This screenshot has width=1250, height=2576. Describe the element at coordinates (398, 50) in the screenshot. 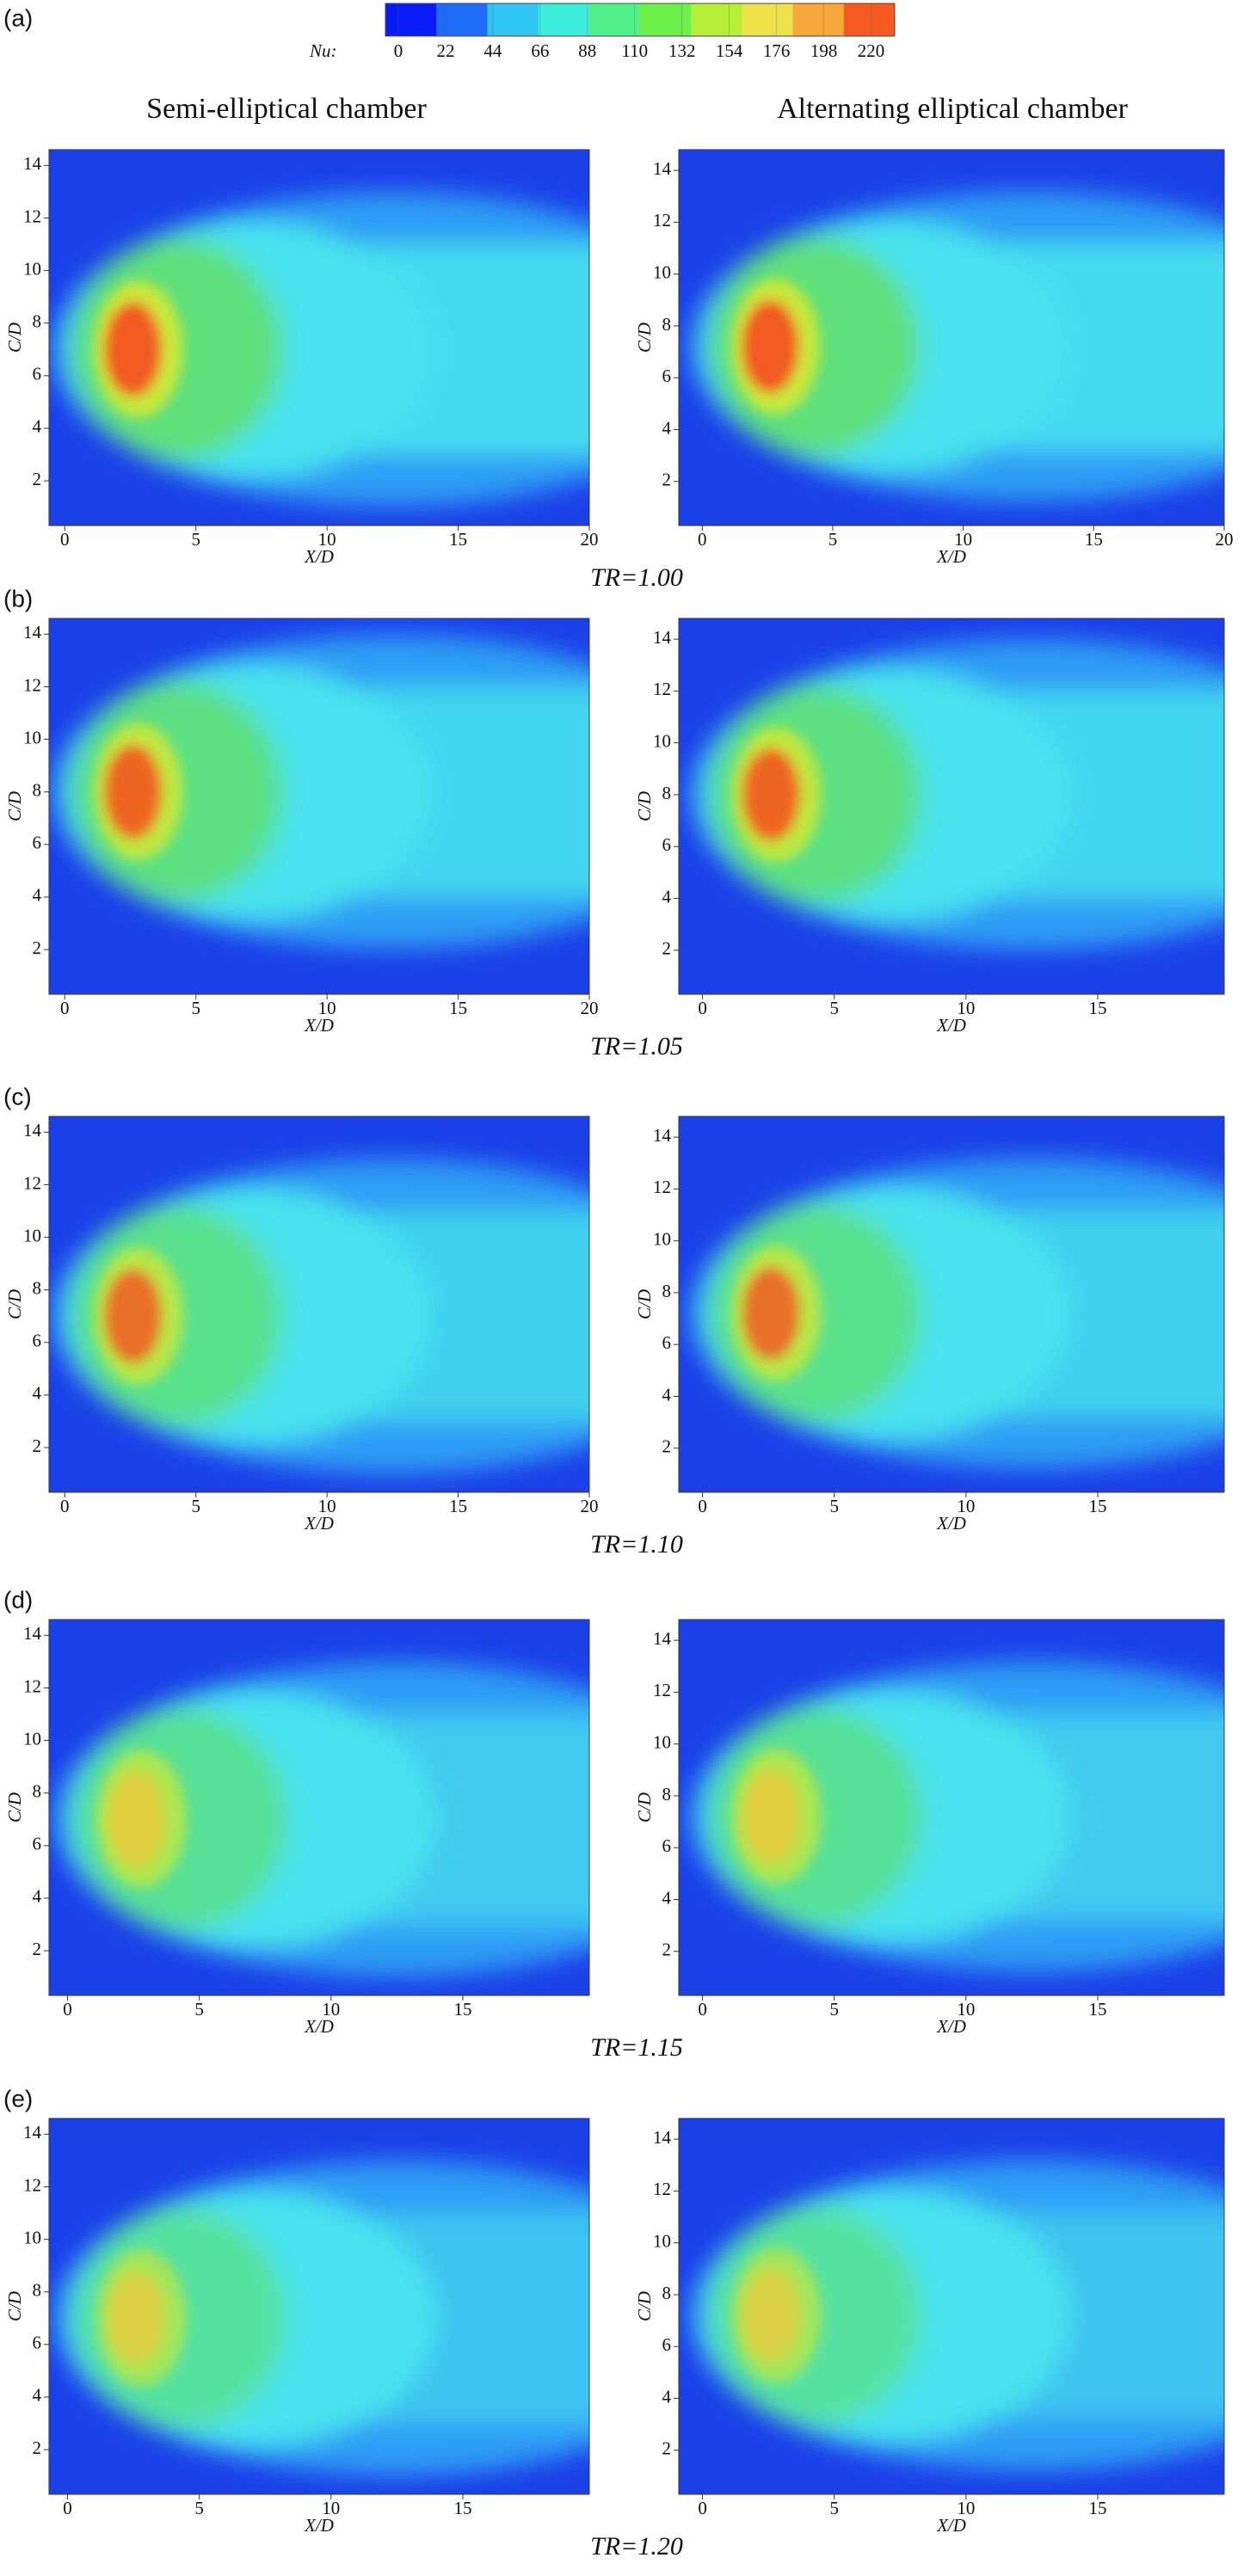

I see `colorbar-tick-label: 0` at that location.